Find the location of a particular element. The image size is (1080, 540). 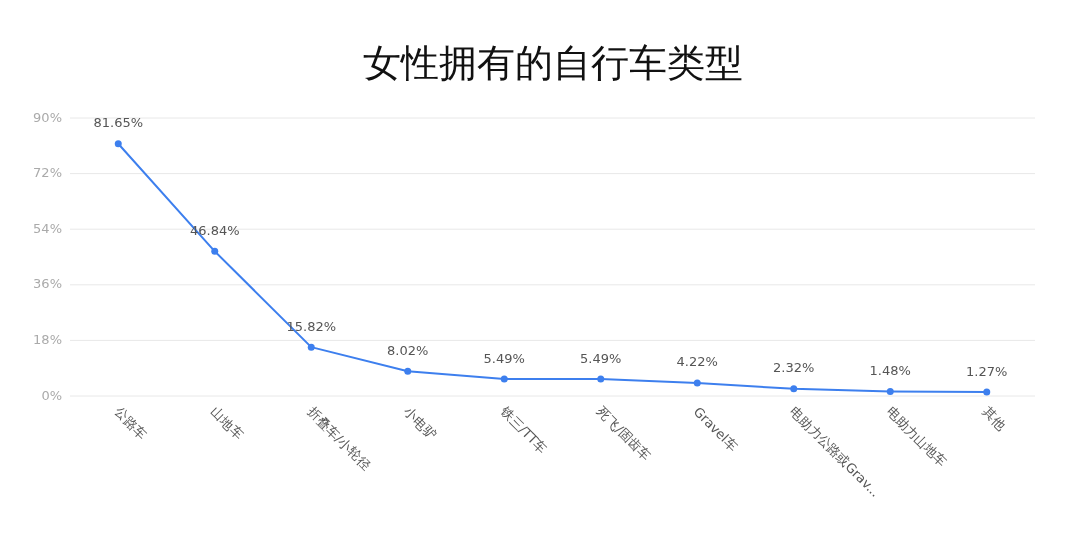

x-tick-label: 电助力山地车 is located at coordinates (916, 436).